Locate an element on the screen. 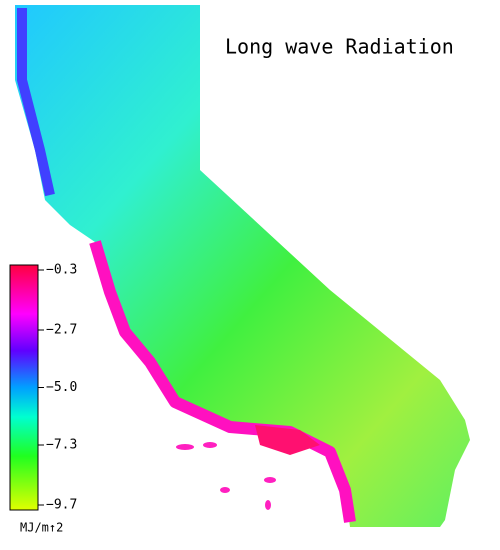  channel-islands is located at coordinates (226, 476).